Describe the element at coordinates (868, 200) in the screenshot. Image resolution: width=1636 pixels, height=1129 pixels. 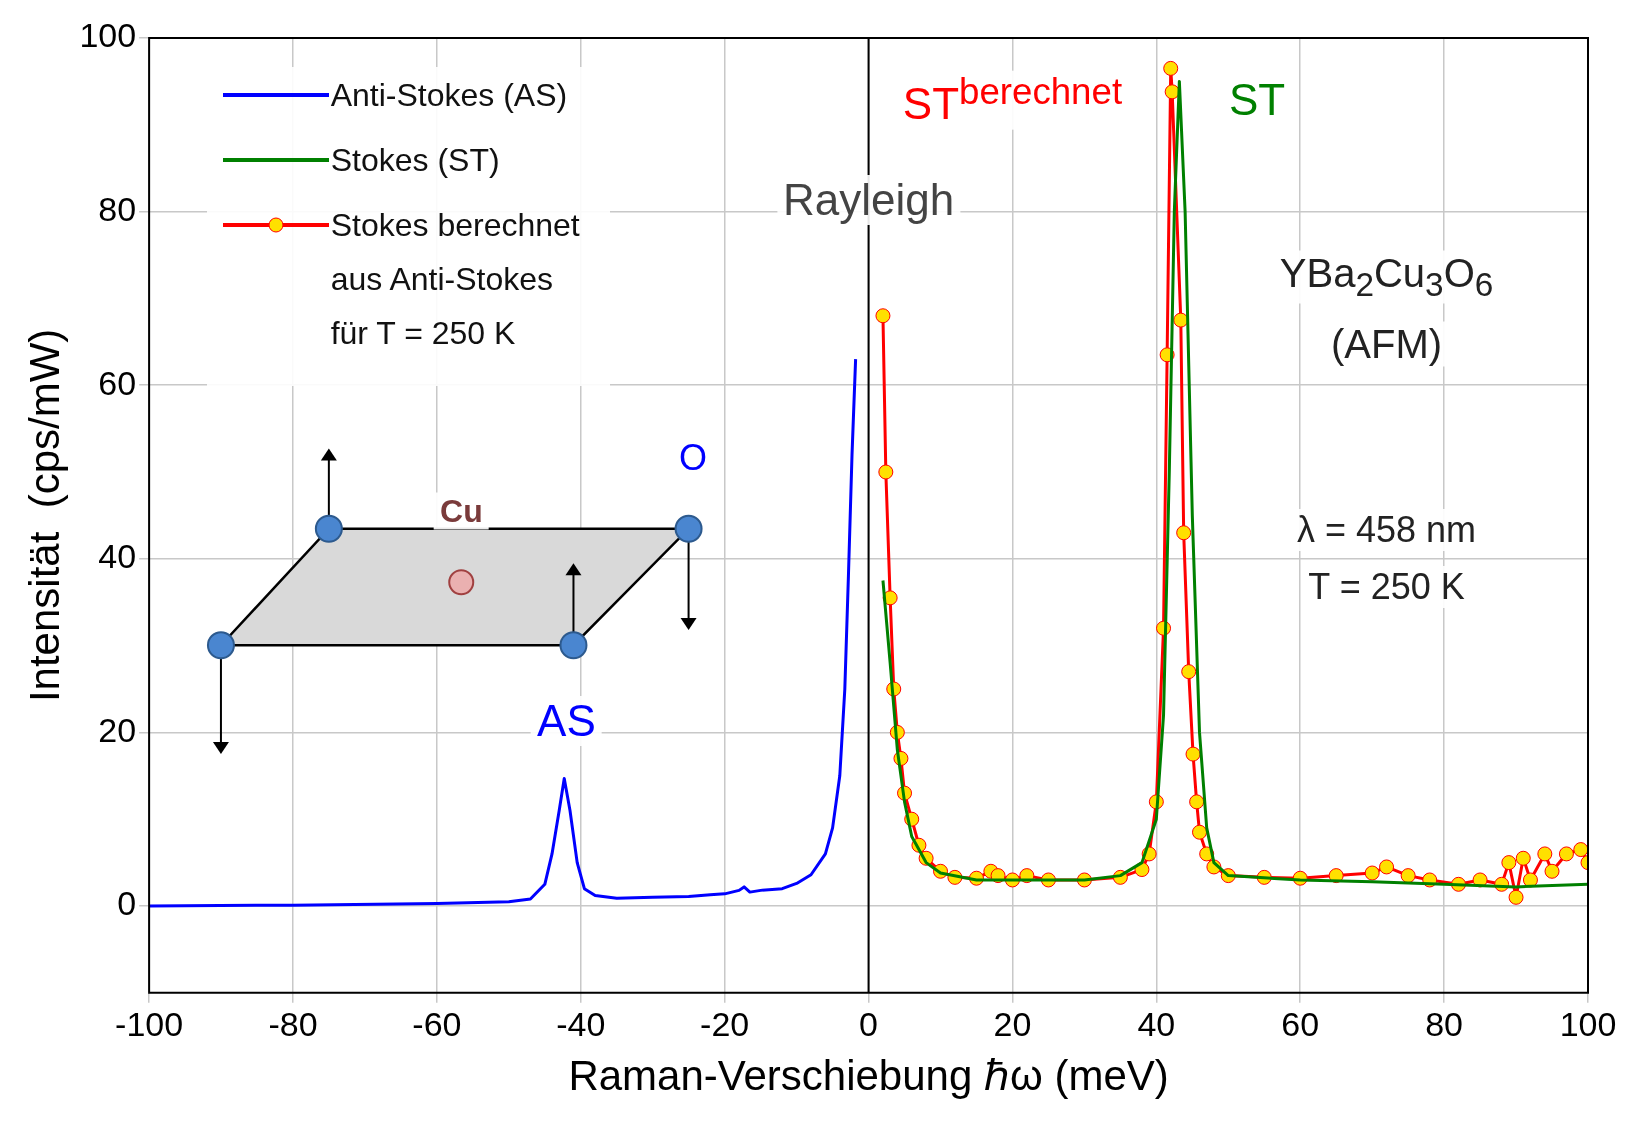
I see `ref-line-label: Rayleigh` at that location.